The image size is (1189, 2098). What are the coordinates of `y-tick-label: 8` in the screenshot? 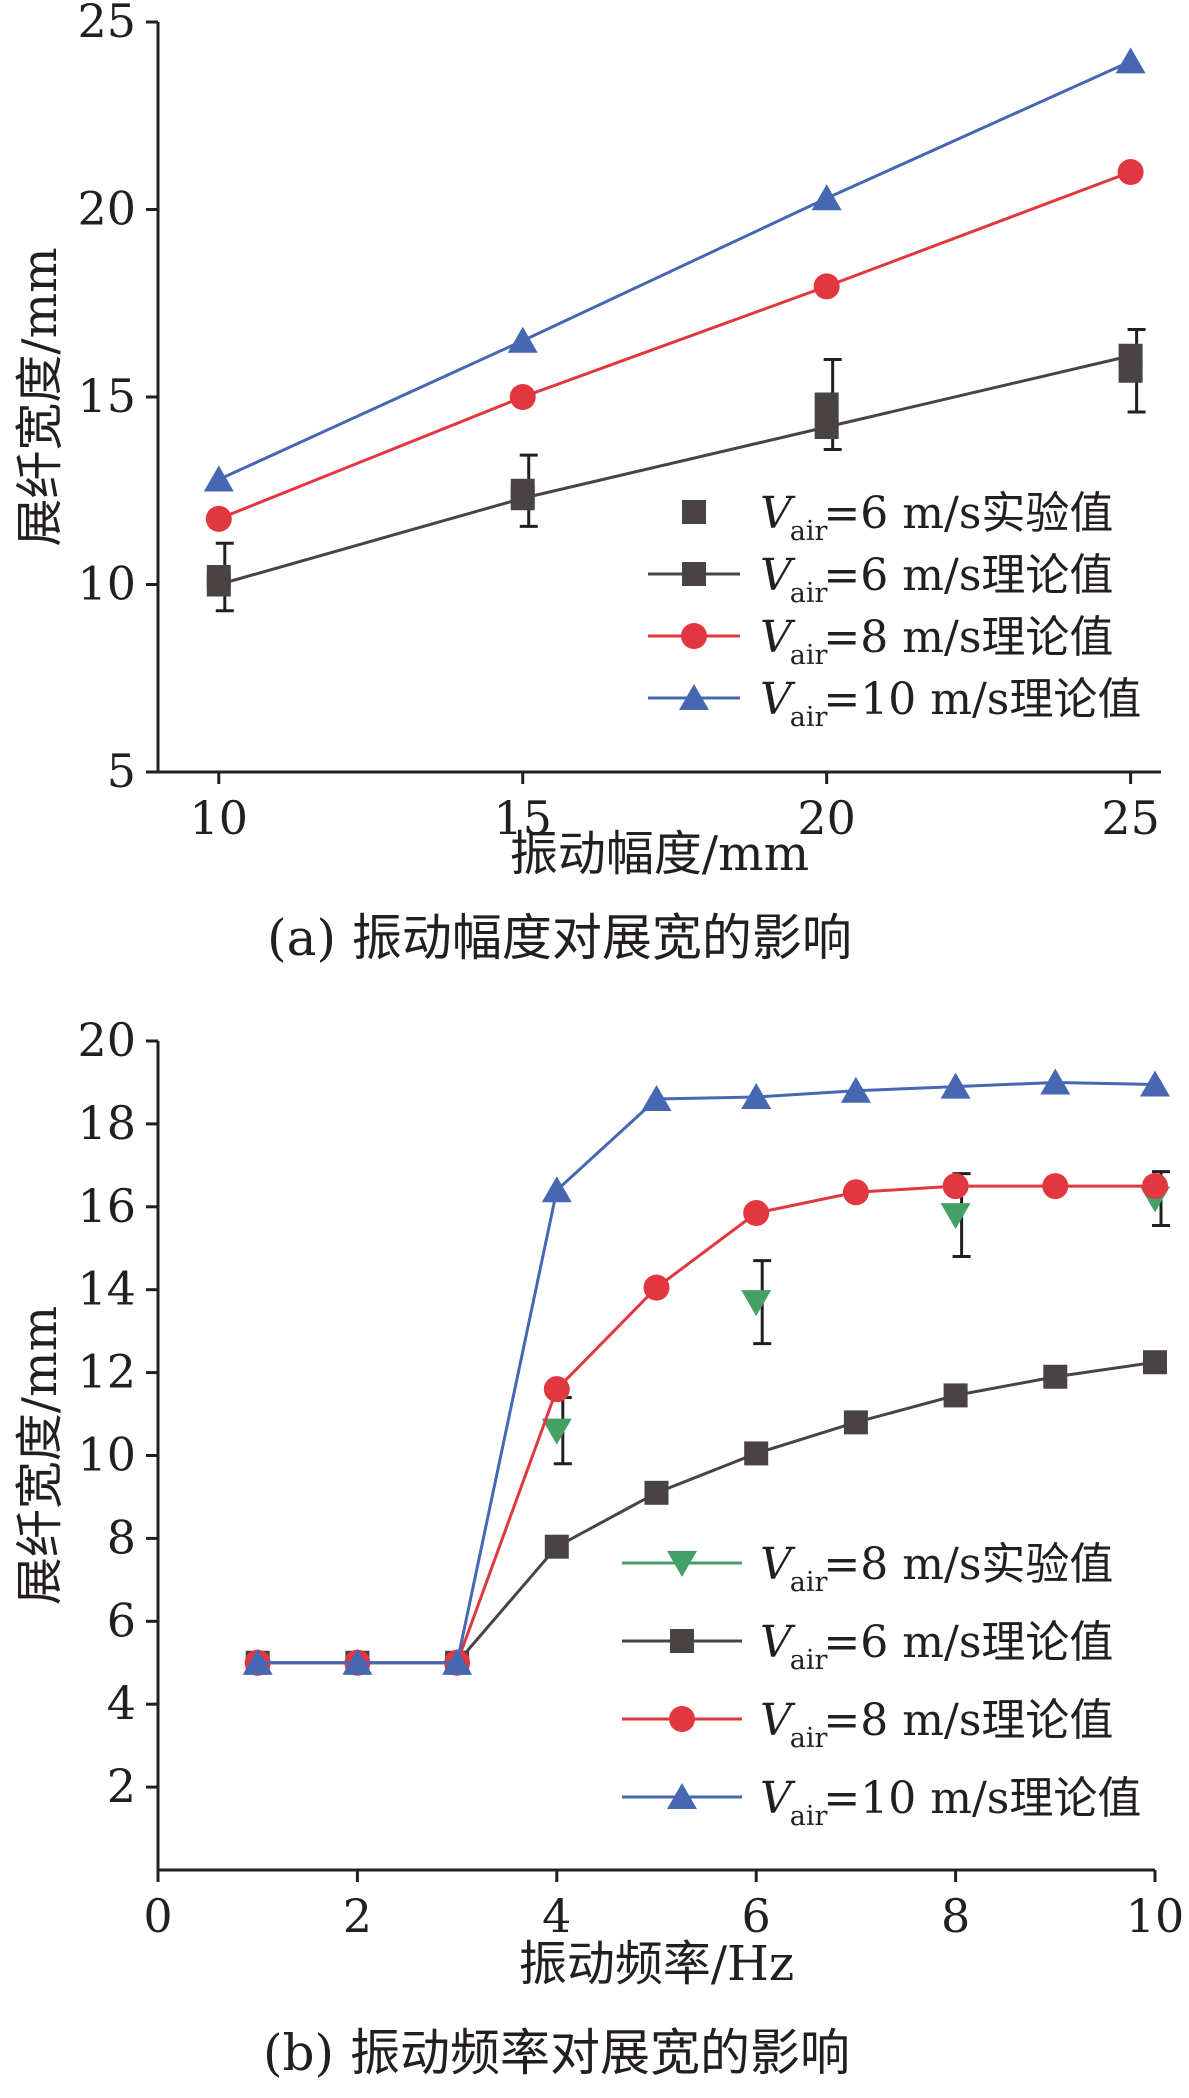 It's located at (121, 1537).